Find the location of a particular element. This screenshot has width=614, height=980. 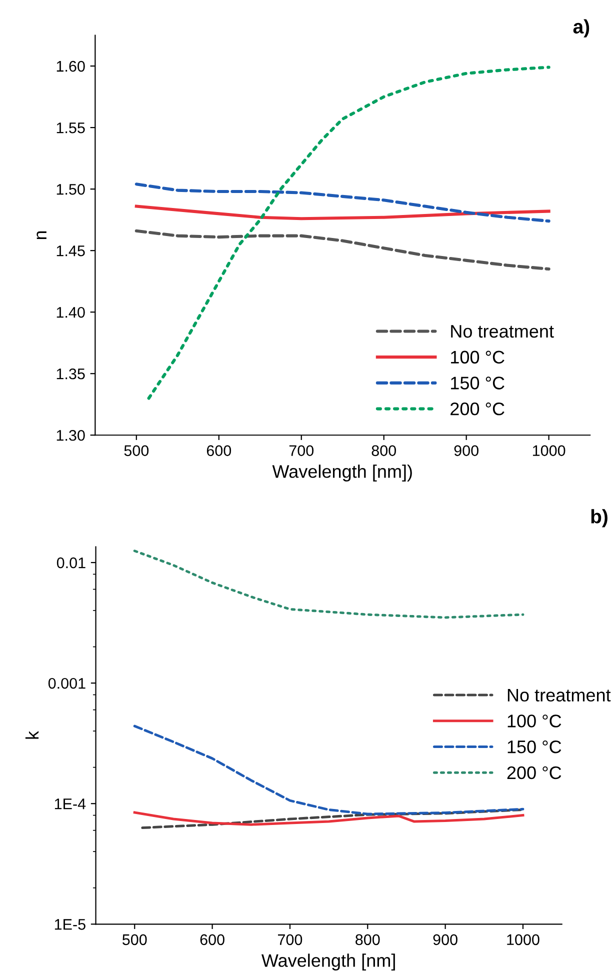

y-tick-label: 0.01 is located at coordinates (71, 562).